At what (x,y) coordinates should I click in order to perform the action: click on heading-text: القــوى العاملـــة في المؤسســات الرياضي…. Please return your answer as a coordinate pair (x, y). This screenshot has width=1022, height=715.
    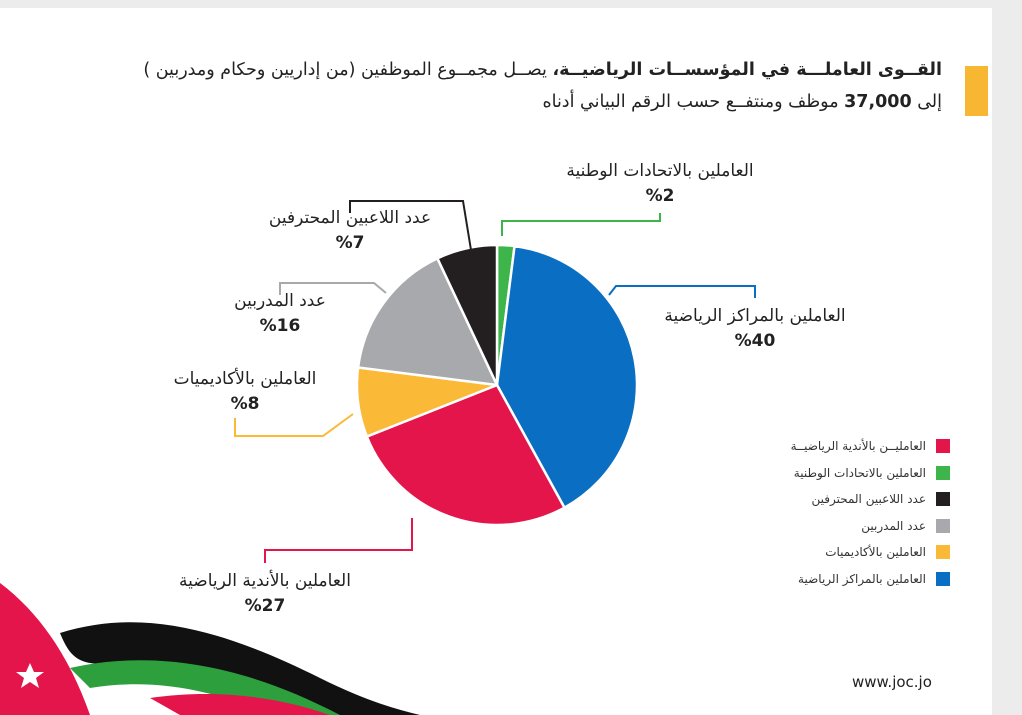
    Looking at the image, I should click on (482, 86).